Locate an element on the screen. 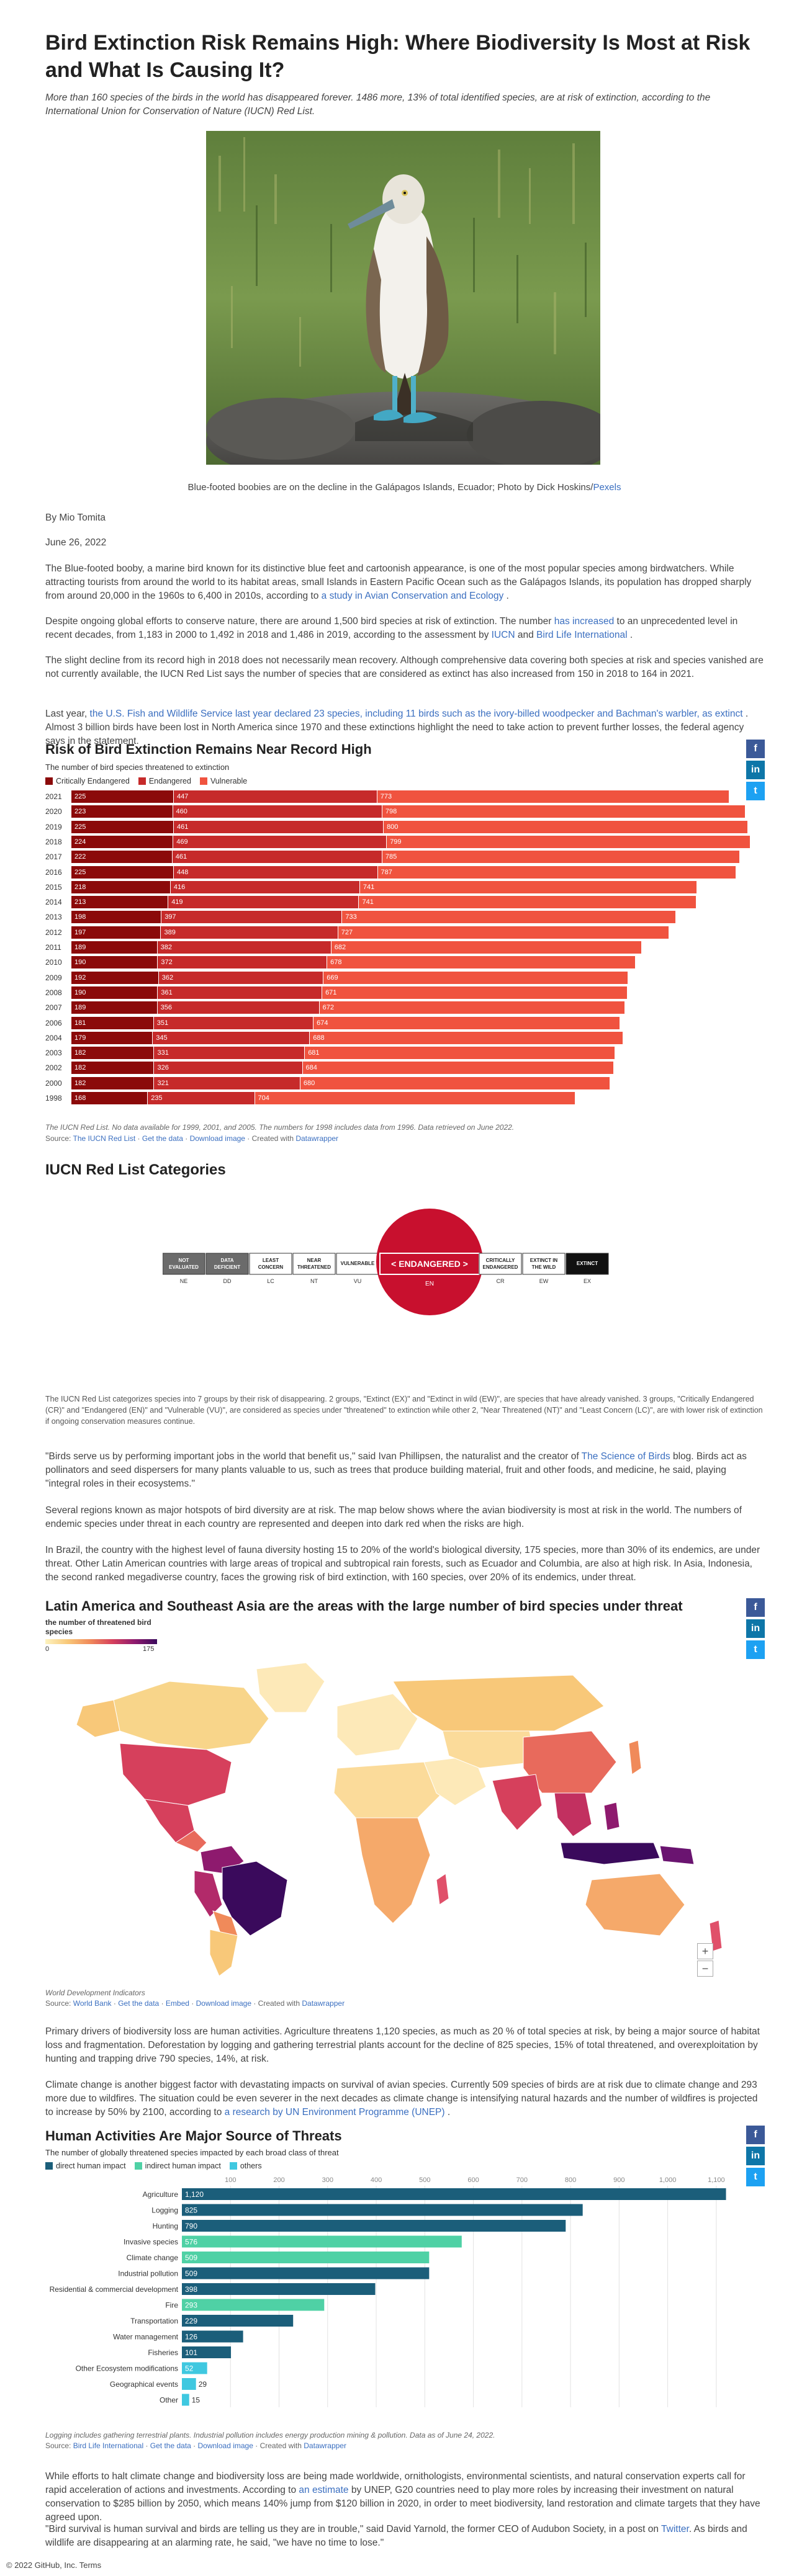  map-source-link: World Bank is located at coordinates (92, 2003).